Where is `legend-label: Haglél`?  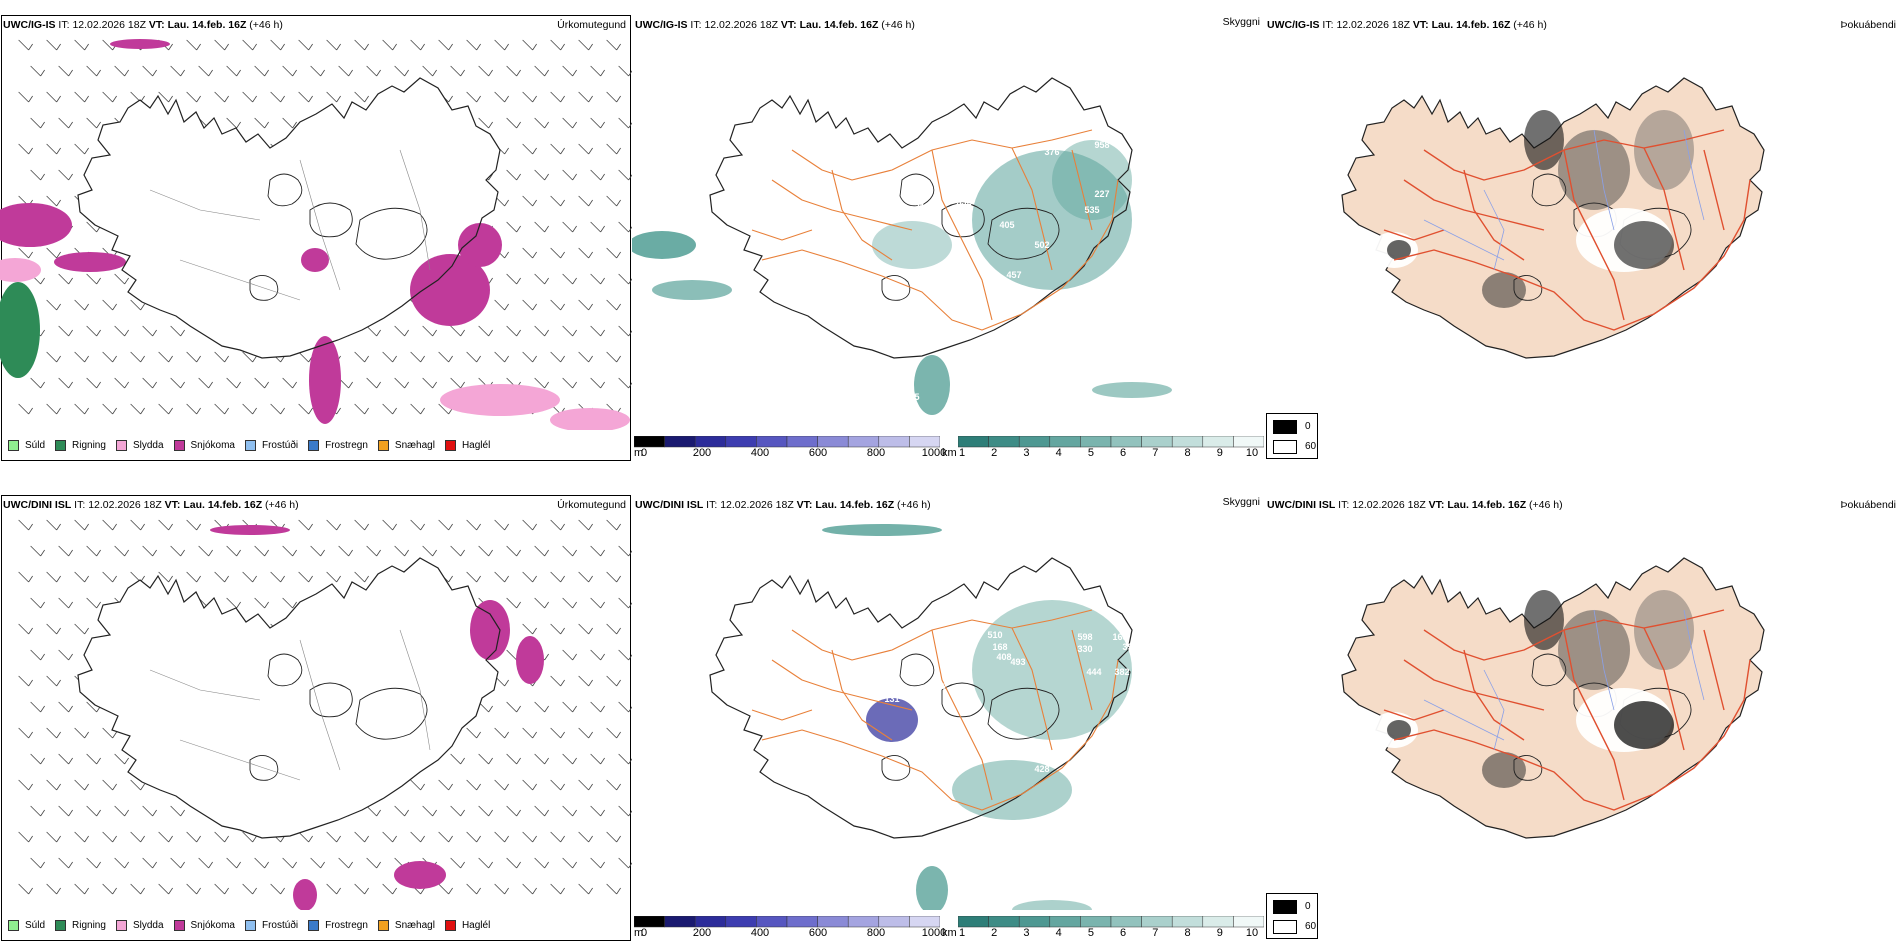 legend-label: Haglél is located at coordinates (476, 445).